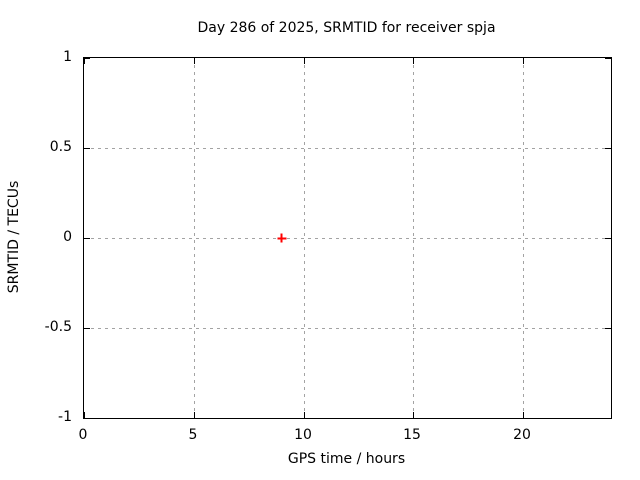 This screenshot has height=480, width=640. Describe the element at coordinates (522, 435) in the screenshot. I see `x-tick-label: 20` at that location.